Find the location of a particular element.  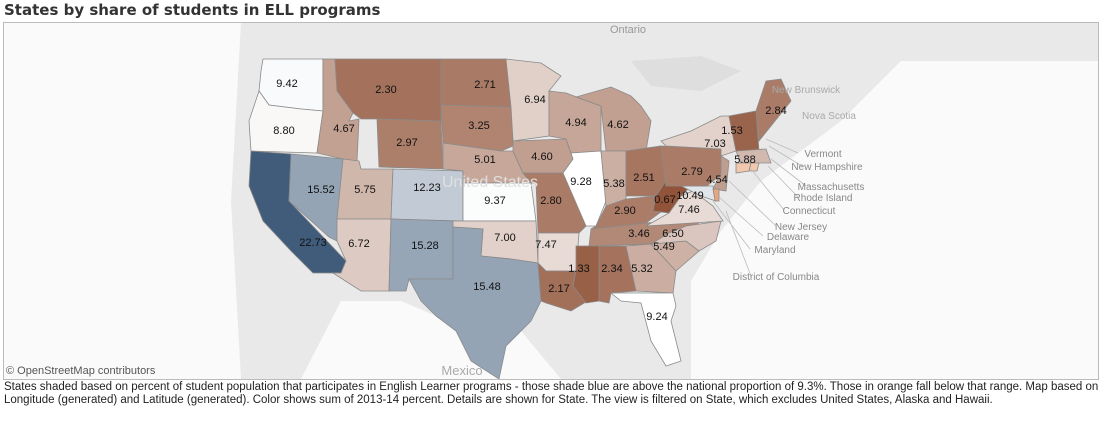

state-value-label: 1.53 is located at coordinates (731, 131).